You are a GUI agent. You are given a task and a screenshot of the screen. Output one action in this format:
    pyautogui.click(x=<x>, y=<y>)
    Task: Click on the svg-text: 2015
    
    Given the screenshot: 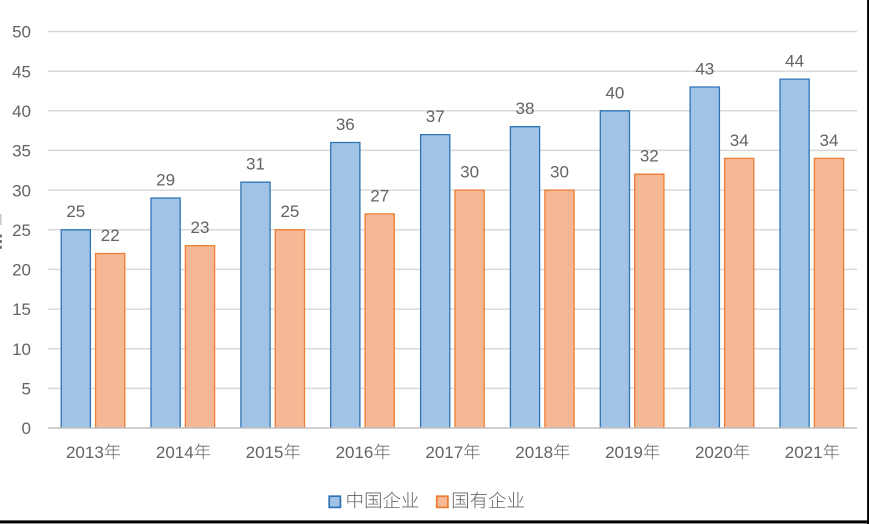 What is the action you would take?
    pyautogui.click(x=265, y=452)
    